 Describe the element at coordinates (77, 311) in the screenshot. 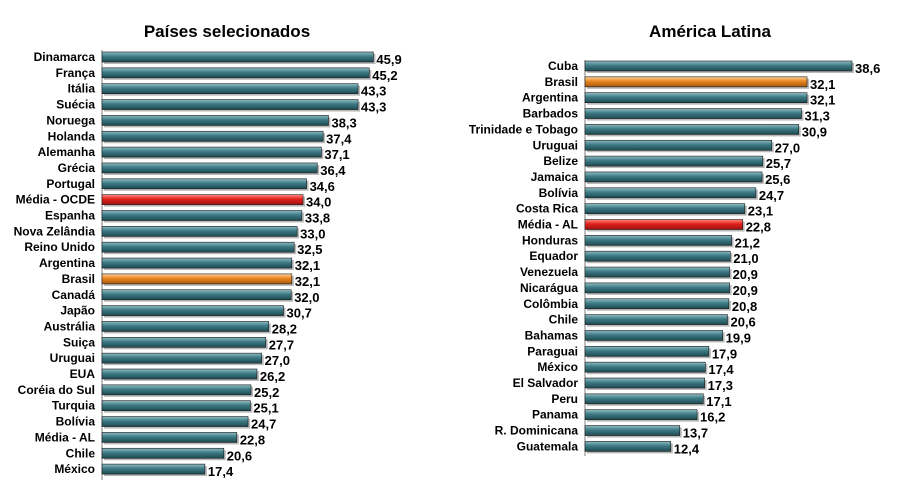

I see `category-label: Japão` at that location.